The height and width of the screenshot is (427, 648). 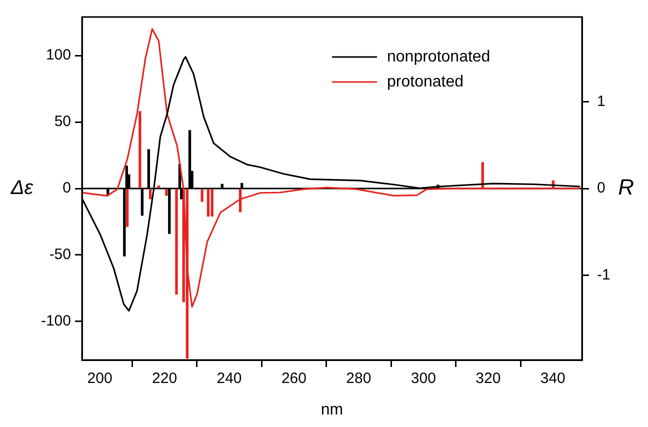 What do you see at coordinates (488, 379) in the screenshot?
I see `x-tick-label: 320` at bounding box center [488, 379].